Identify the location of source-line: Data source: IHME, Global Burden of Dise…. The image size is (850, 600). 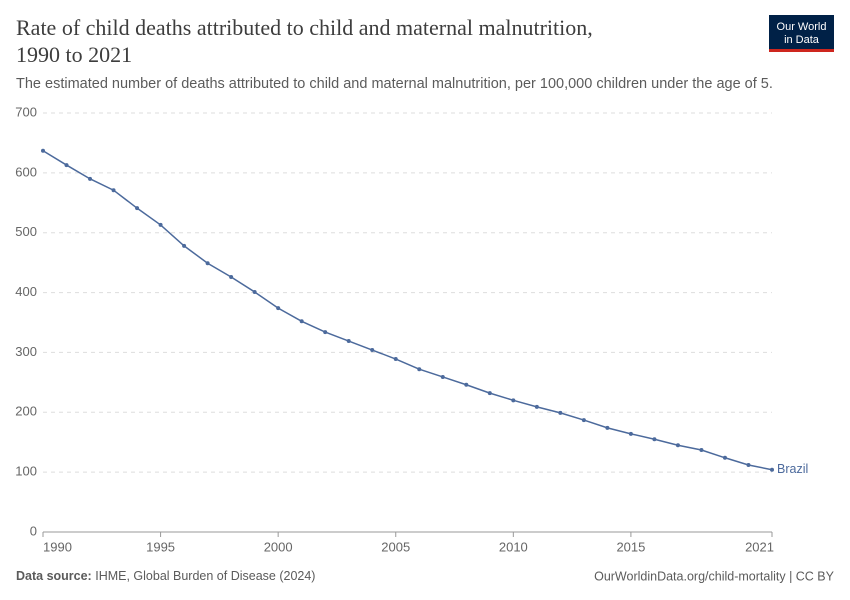
(165, 576).